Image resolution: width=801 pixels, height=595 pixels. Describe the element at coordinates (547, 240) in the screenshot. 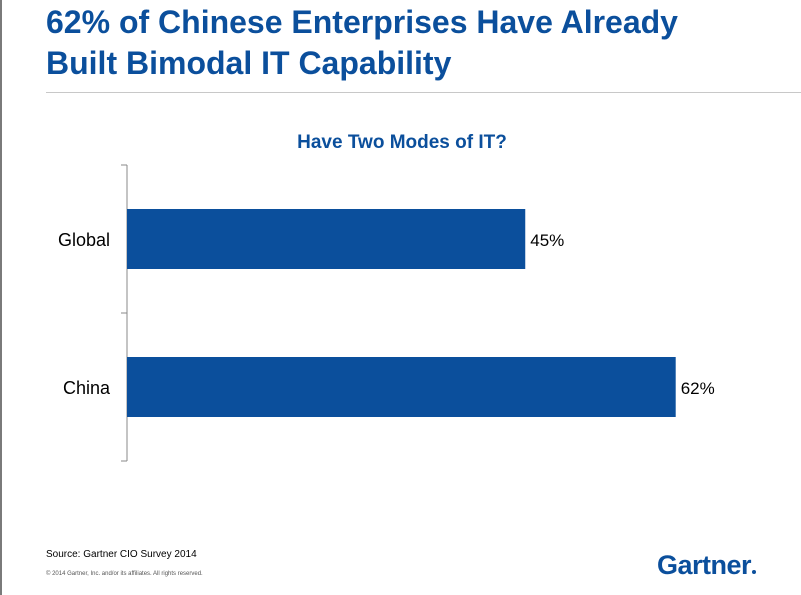

I see `data-label-global: 45%` at that location.